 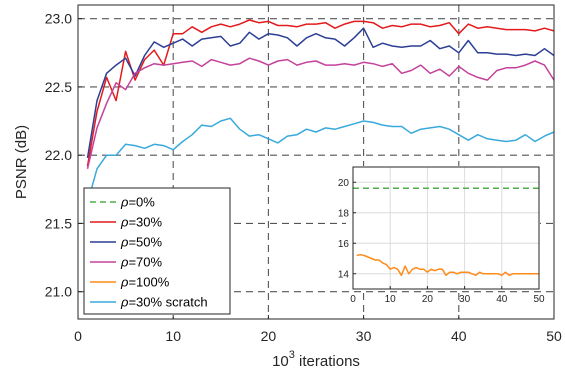 What do you see at coordinates (141, 242) in the screenshot?
I see `legend-label-rho-50: ρ=50%` at bounding box center [141, 242].